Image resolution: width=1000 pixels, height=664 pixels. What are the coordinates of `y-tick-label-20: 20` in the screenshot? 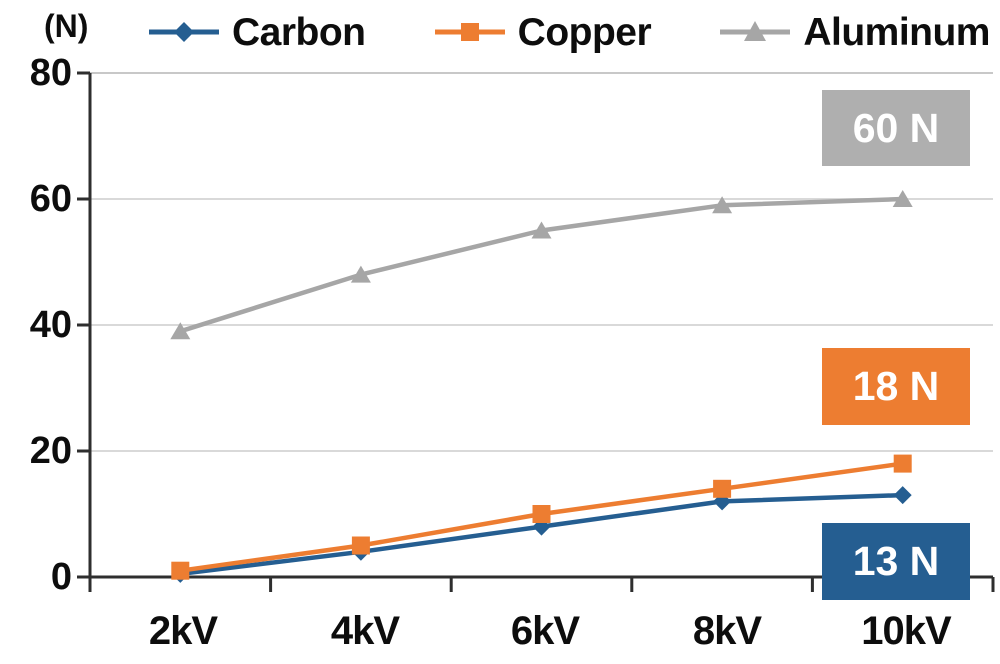 It's located at (50, 451).